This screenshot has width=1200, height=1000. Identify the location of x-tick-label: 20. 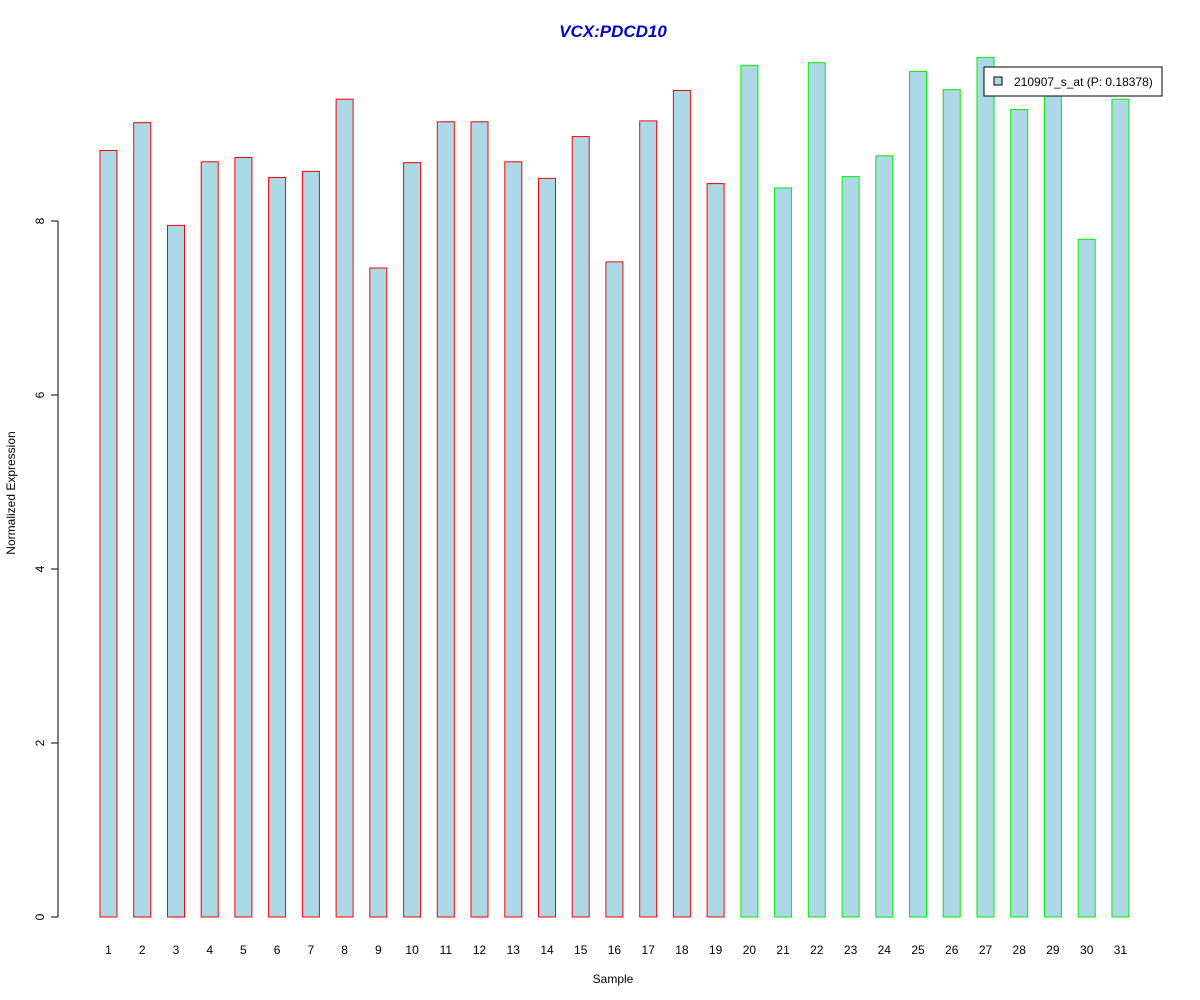
(750, 950).